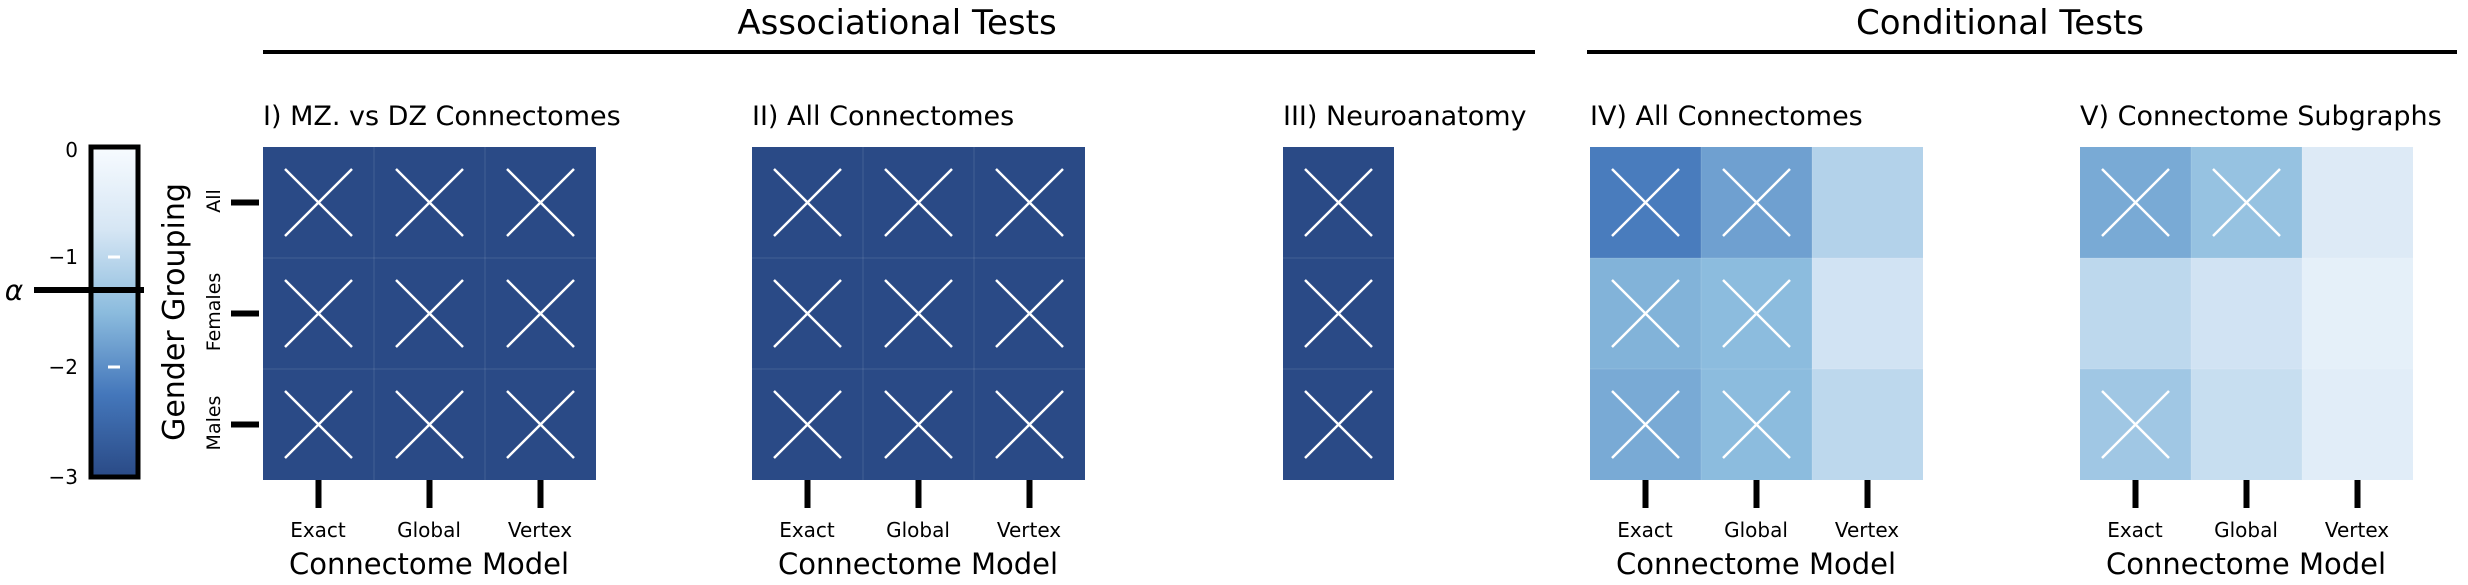  I want to click on conditional-title: Conditional Tests, so click(2000, 23).